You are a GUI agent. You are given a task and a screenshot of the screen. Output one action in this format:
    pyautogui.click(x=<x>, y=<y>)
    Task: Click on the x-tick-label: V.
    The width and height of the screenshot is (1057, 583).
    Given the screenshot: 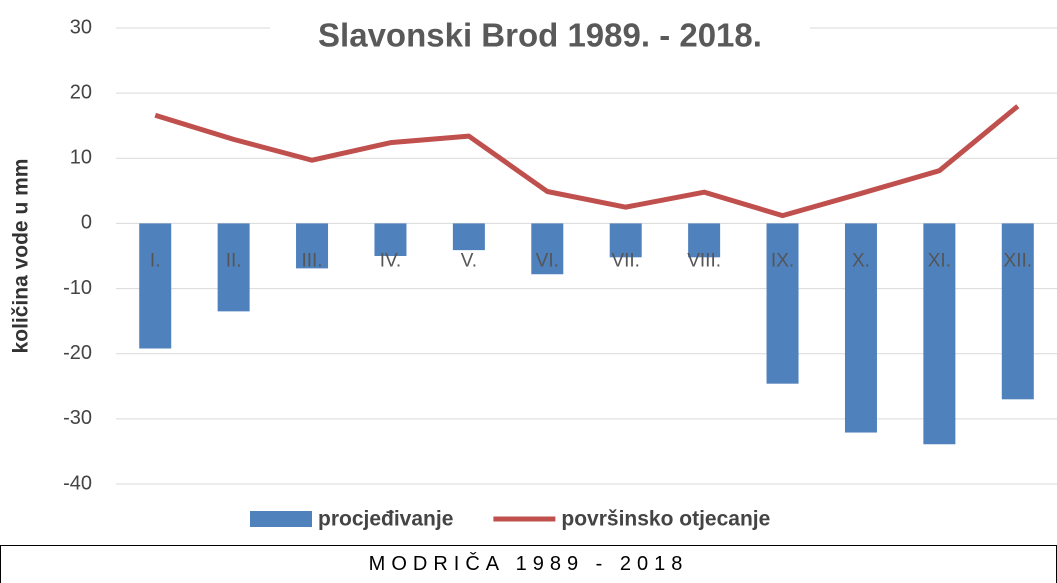 What is the action you would take?
    pyautogui.click(x=469, y=260)
    